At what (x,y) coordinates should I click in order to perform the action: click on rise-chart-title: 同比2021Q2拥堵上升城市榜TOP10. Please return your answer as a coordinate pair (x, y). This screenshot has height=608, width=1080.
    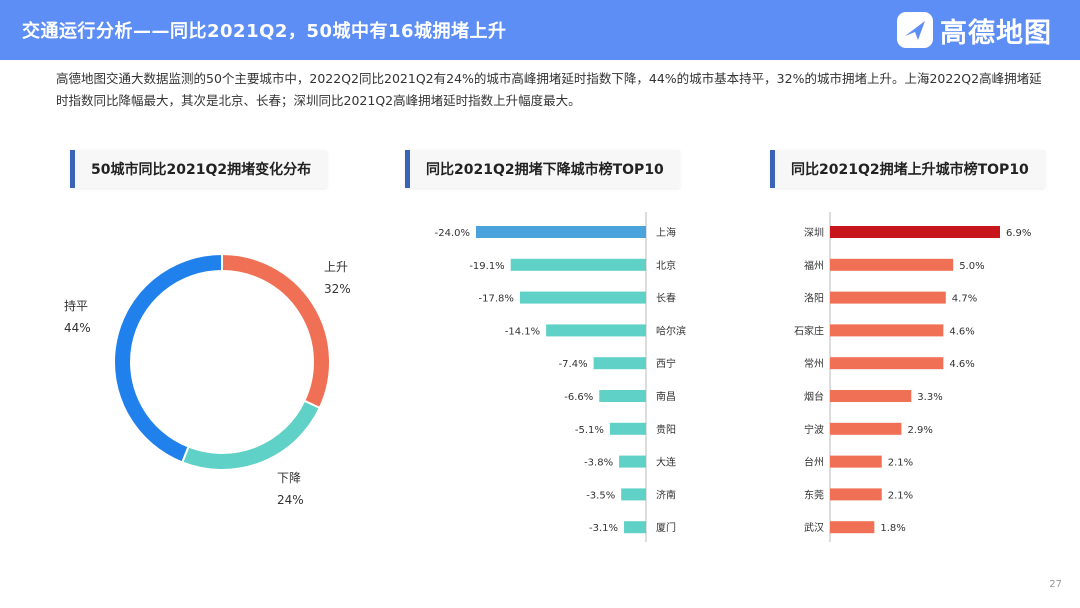
    Looking at the image, I should click on (910, 170).